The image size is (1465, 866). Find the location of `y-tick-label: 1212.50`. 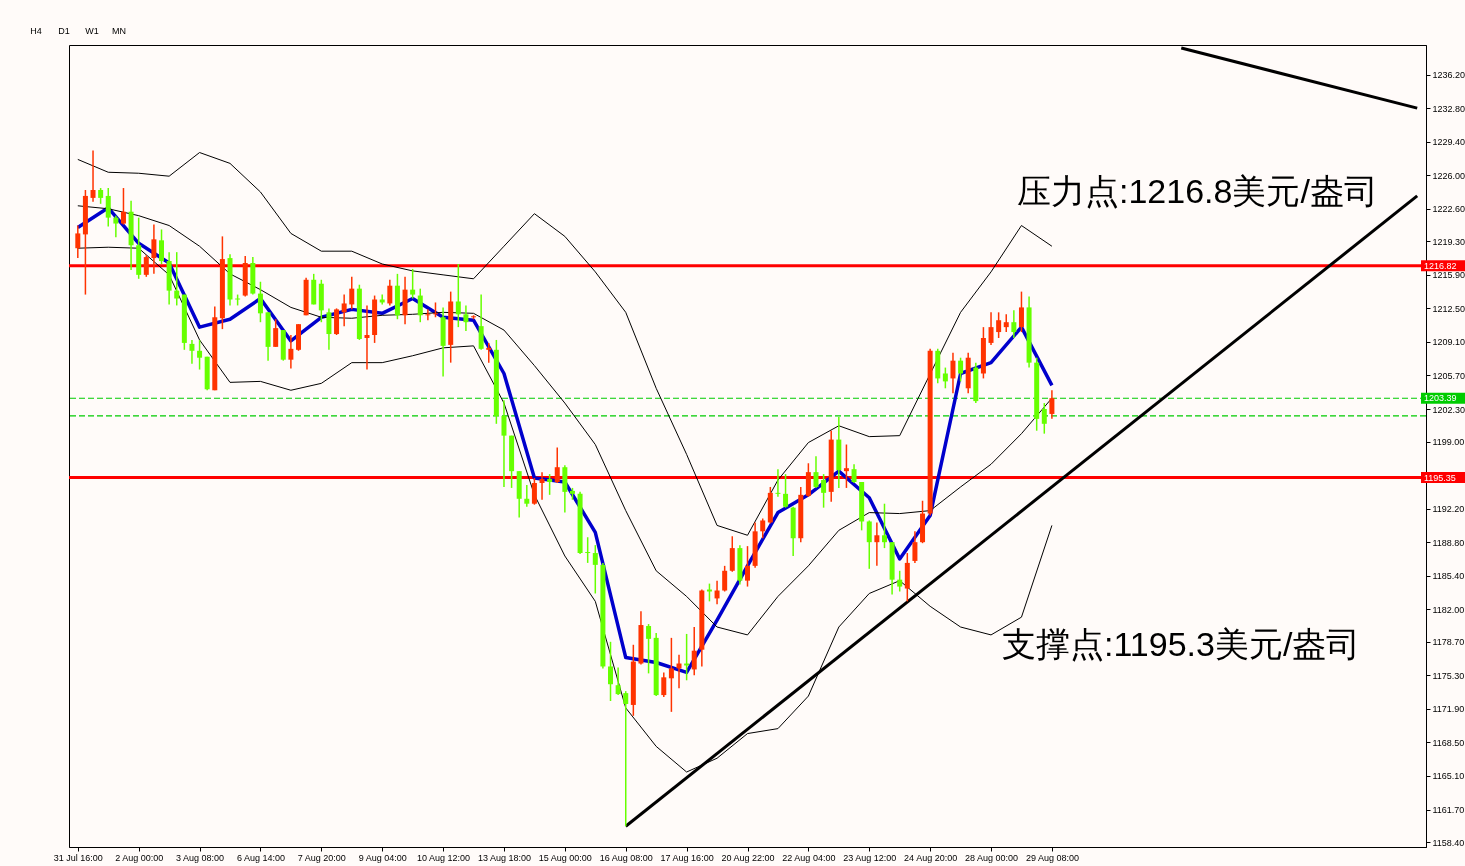

y-tick-label: 1212.50 is located at coordinates (1448, 308).